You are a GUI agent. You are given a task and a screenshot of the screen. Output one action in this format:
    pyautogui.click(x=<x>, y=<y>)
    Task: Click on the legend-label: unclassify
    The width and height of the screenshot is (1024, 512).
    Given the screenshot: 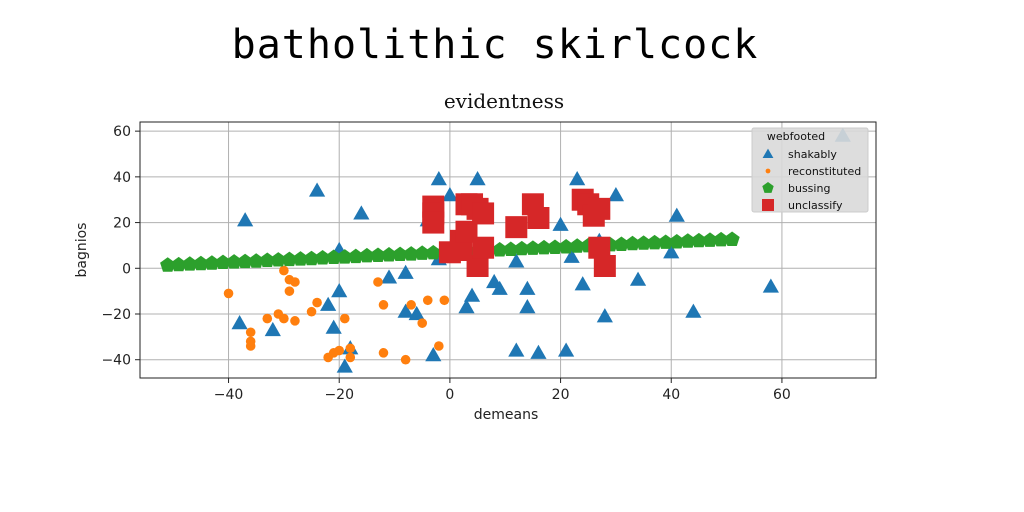 What is the action you would take?
    pyautogui.click(x=815, y=205)
    